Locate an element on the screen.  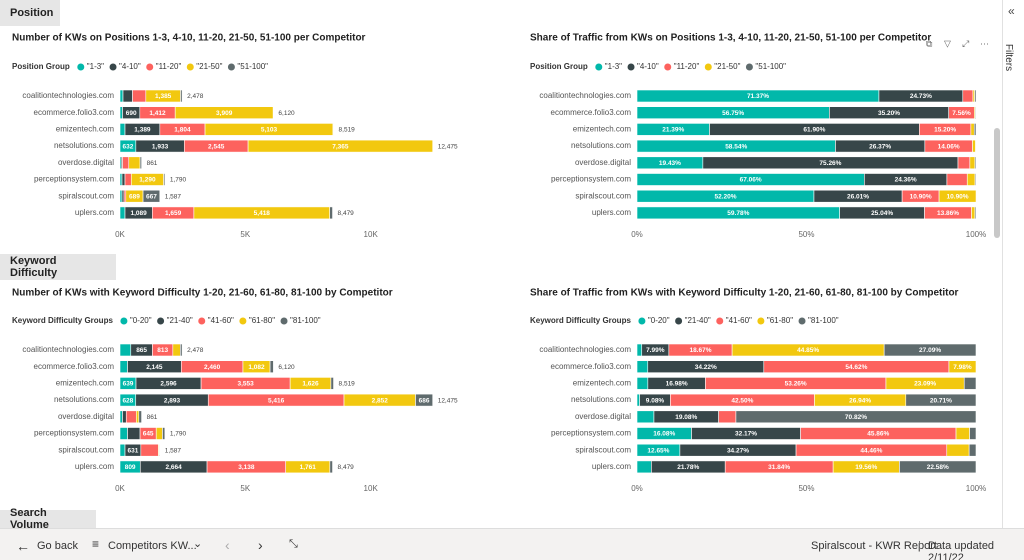
total-label: 8,519 is located at coordinates (347, 384).